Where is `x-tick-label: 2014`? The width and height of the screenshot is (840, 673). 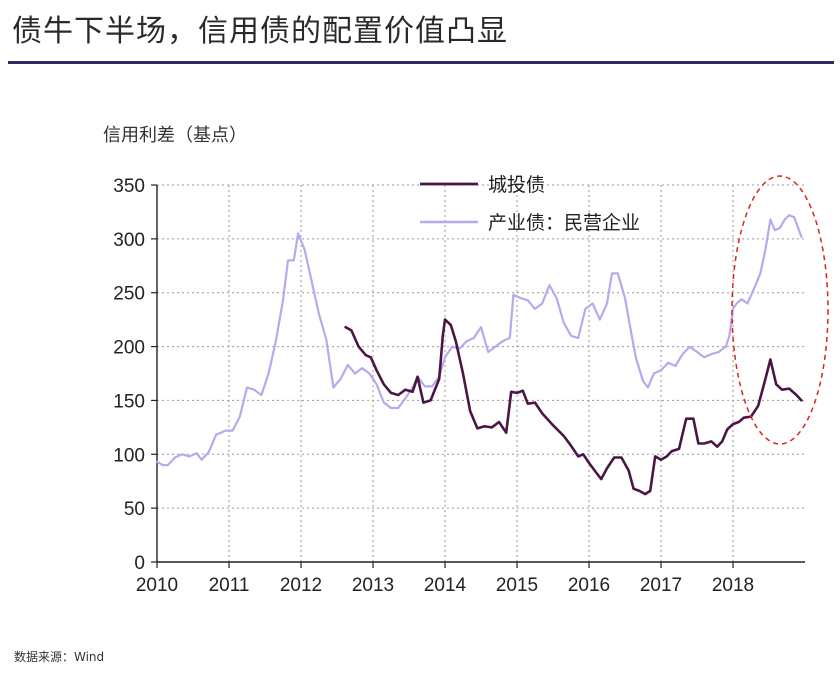
x-tick-label: 2014 is located at coordinates (445, 585).